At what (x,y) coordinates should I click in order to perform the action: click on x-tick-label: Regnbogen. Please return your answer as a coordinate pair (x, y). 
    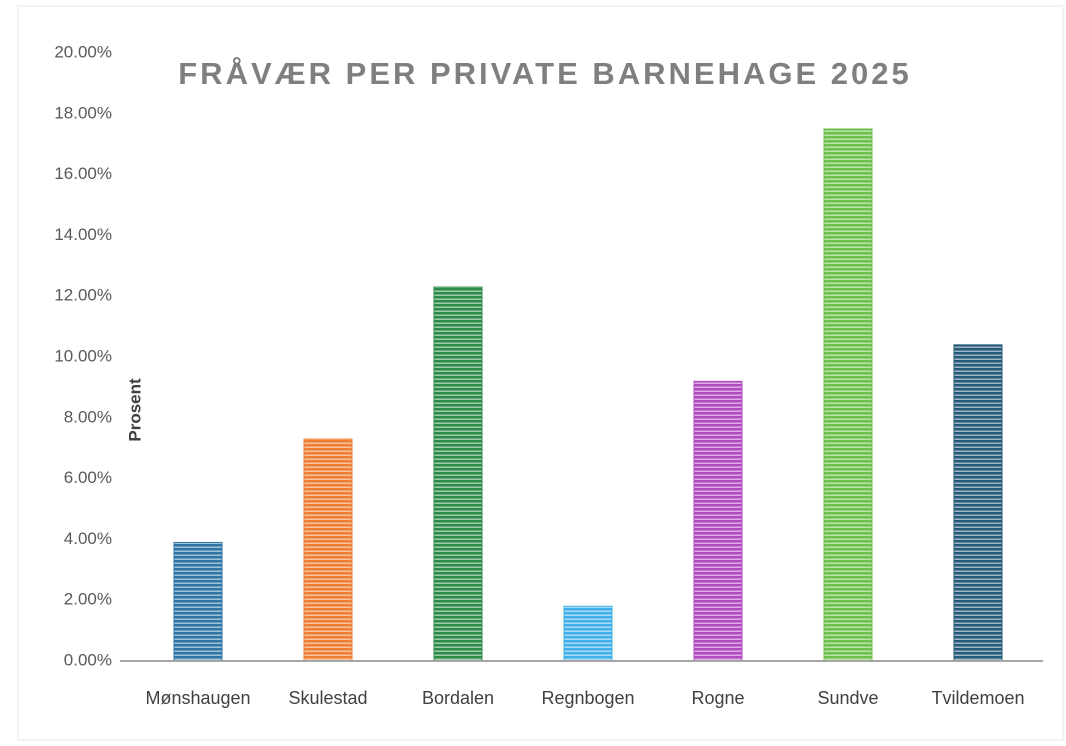
    Looking at the image, I should click on (587, 698).